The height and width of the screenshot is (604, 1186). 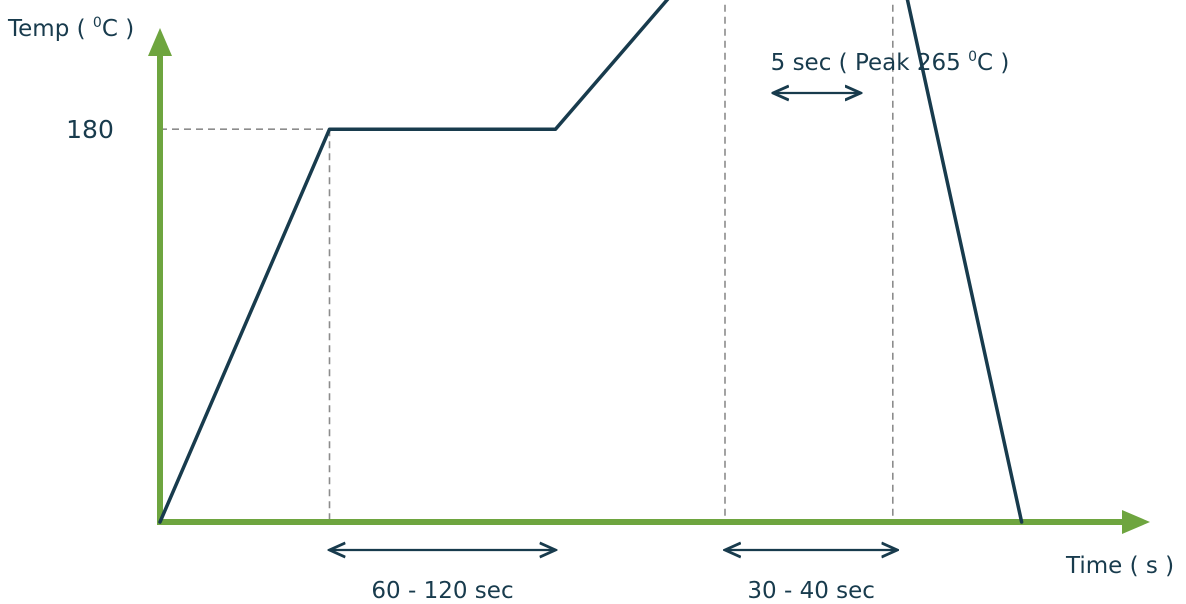 I want to click on y-axis-arrowhead, so click(x=160, y=42).